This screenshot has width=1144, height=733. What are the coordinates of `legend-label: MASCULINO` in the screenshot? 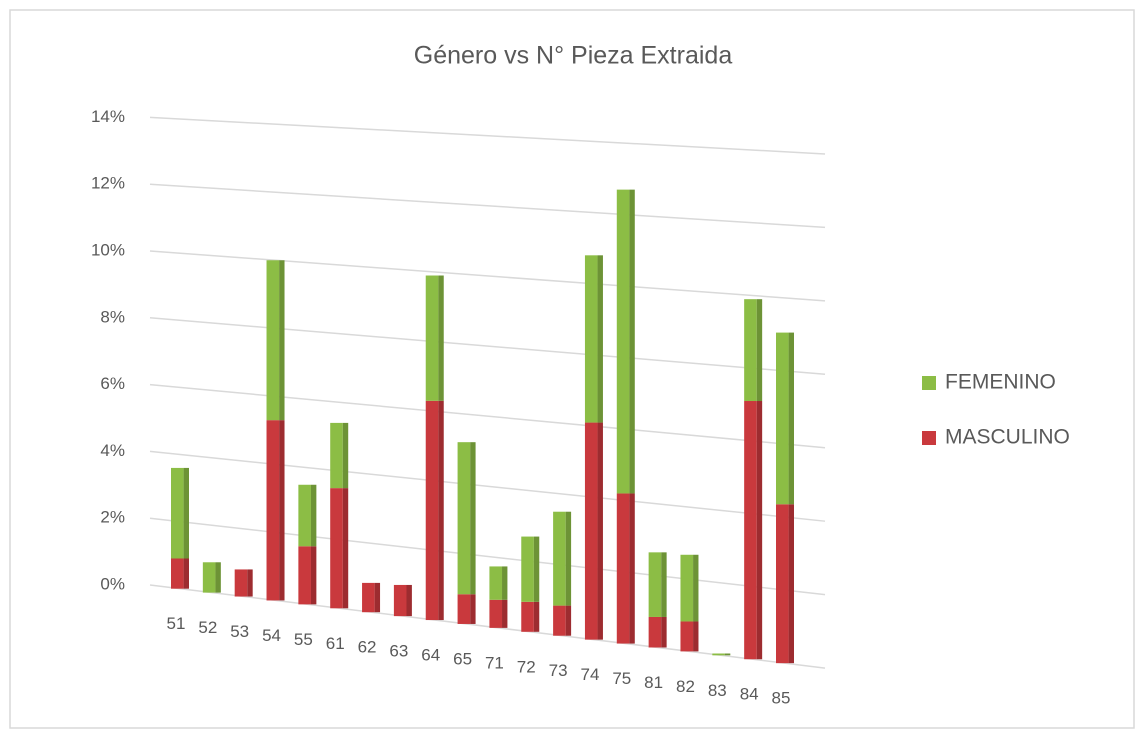 It's located at (1007, 437).